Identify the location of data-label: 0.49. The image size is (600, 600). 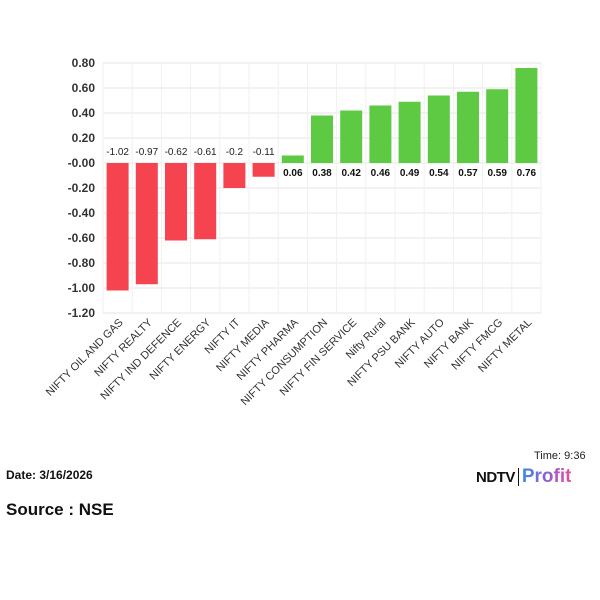
(410, 173).